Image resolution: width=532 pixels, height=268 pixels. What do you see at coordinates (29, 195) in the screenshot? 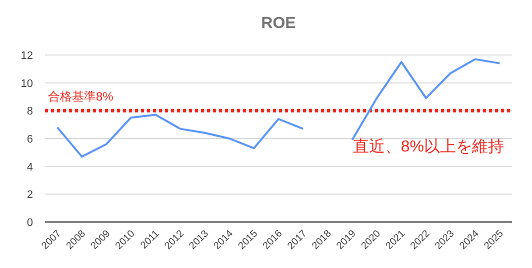
I see `y-tick-label: 2` at bounding box center [29, 195].